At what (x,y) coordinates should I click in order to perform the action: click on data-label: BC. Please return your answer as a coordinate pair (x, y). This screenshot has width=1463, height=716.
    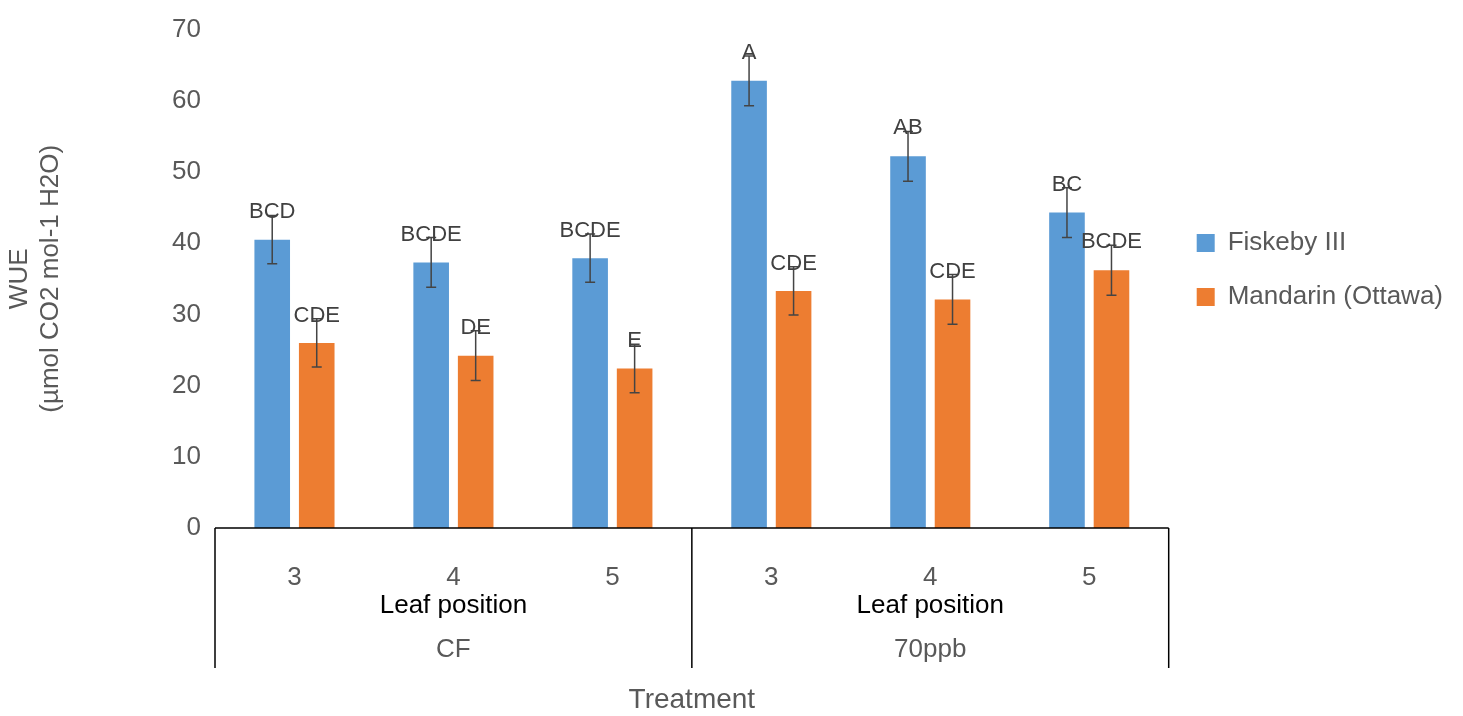
    Looking at the image, I should click on (1067, 183).